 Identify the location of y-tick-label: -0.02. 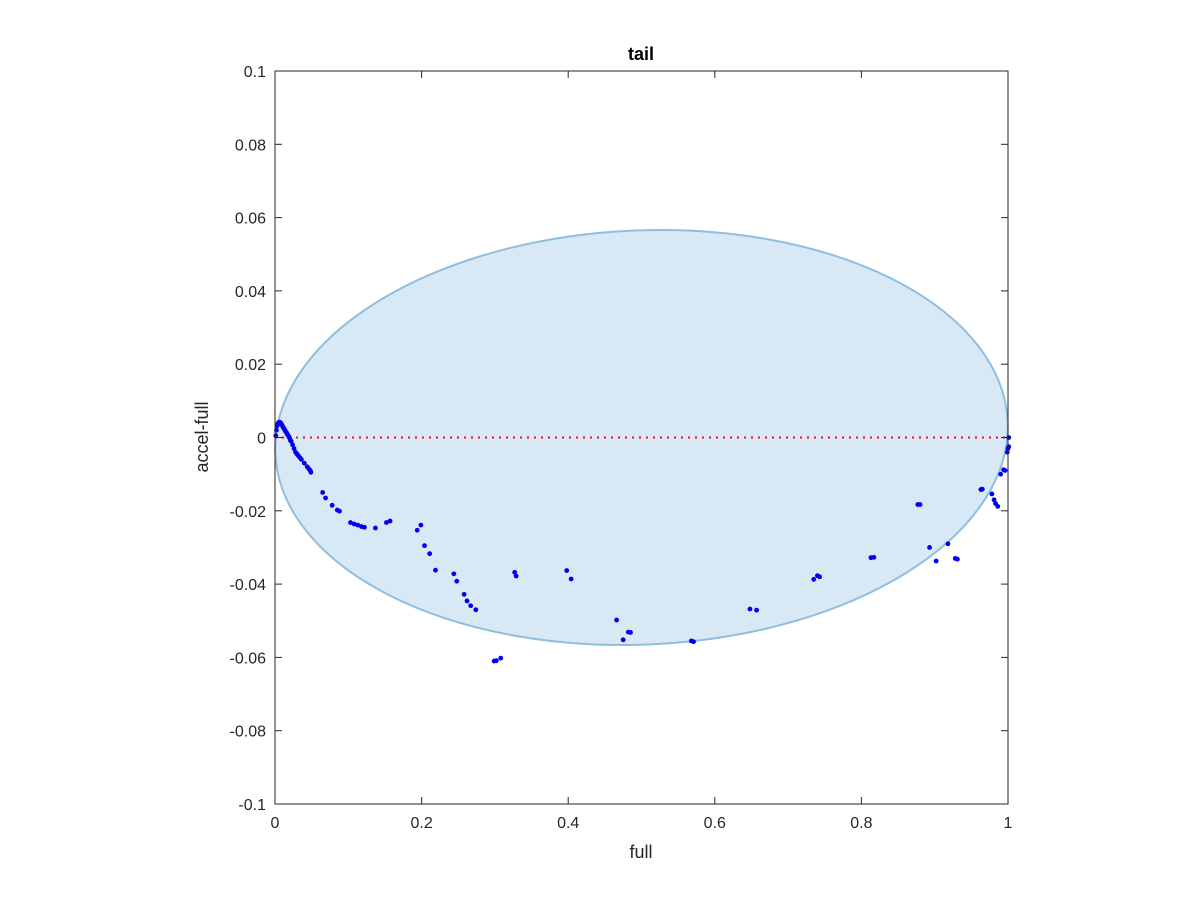
(248, 512).